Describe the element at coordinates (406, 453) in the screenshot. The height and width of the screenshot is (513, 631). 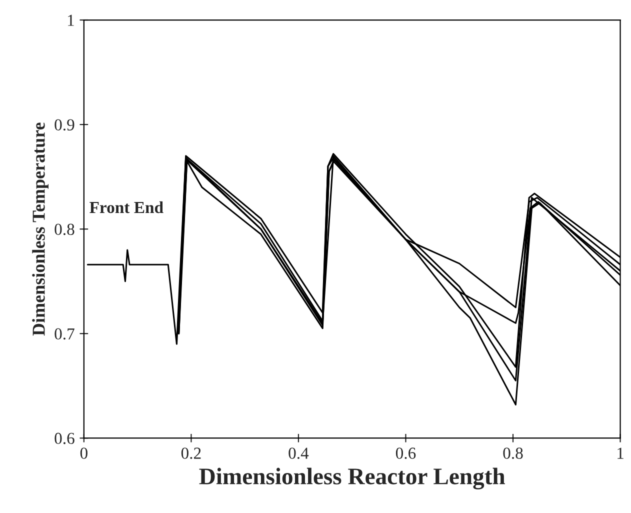
I see `x-tick-label: 0.6` at that location.